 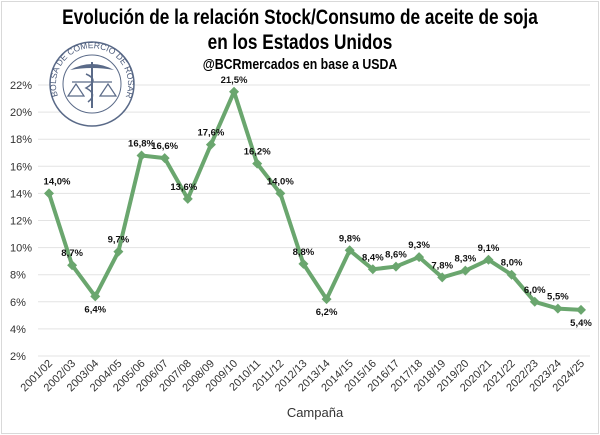 I want to click on data-label: 16,6%, so click(x=164, y=146).